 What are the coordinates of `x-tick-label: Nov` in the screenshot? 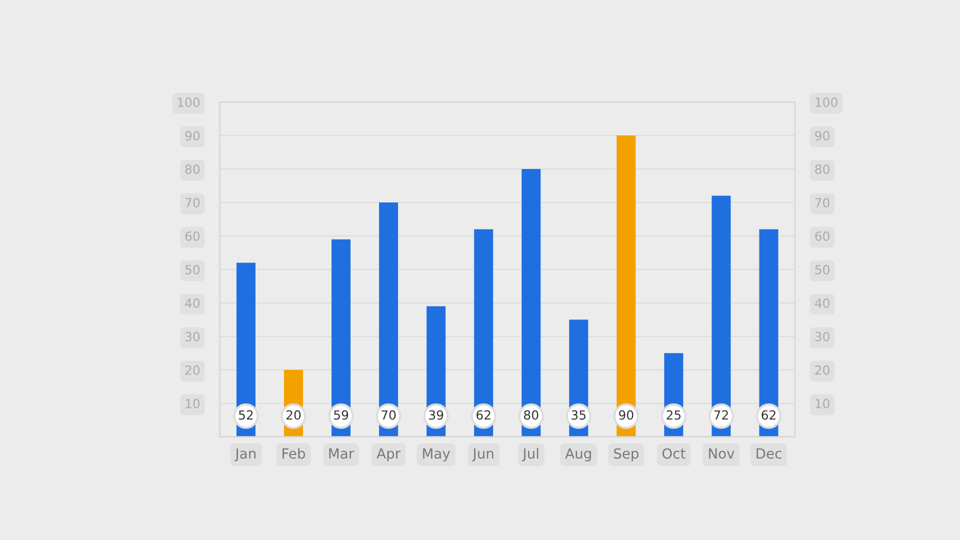 It's located at (721, 453).